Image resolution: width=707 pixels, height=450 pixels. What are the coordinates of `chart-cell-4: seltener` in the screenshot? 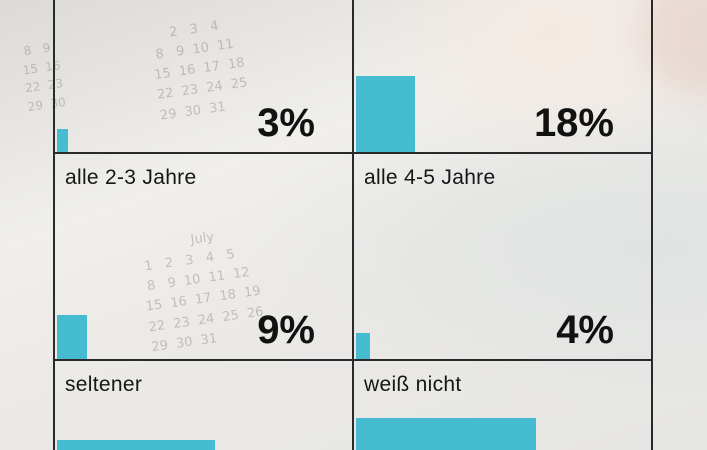 It's located at (203, 405).